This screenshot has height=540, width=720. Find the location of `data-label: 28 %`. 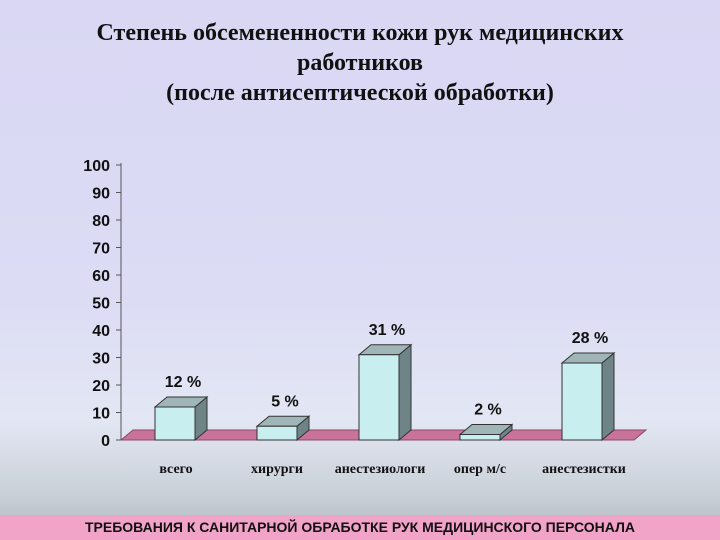

data-label: 28 % is located at coordinates (590, 338).